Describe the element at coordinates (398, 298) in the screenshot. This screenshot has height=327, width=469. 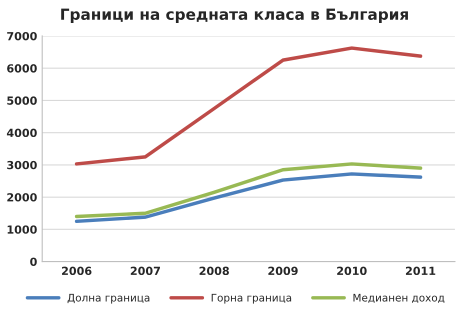
I see `legend-label: Медианен доход` at that location.